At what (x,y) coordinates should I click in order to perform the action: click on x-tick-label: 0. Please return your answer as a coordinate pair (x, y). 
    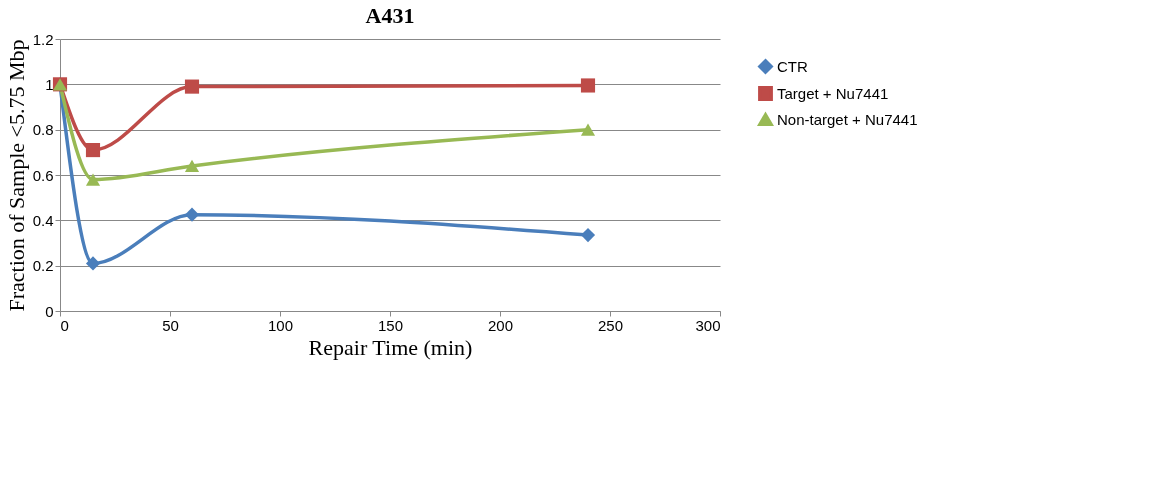
    Looking at the image, I should click on (64, 325).